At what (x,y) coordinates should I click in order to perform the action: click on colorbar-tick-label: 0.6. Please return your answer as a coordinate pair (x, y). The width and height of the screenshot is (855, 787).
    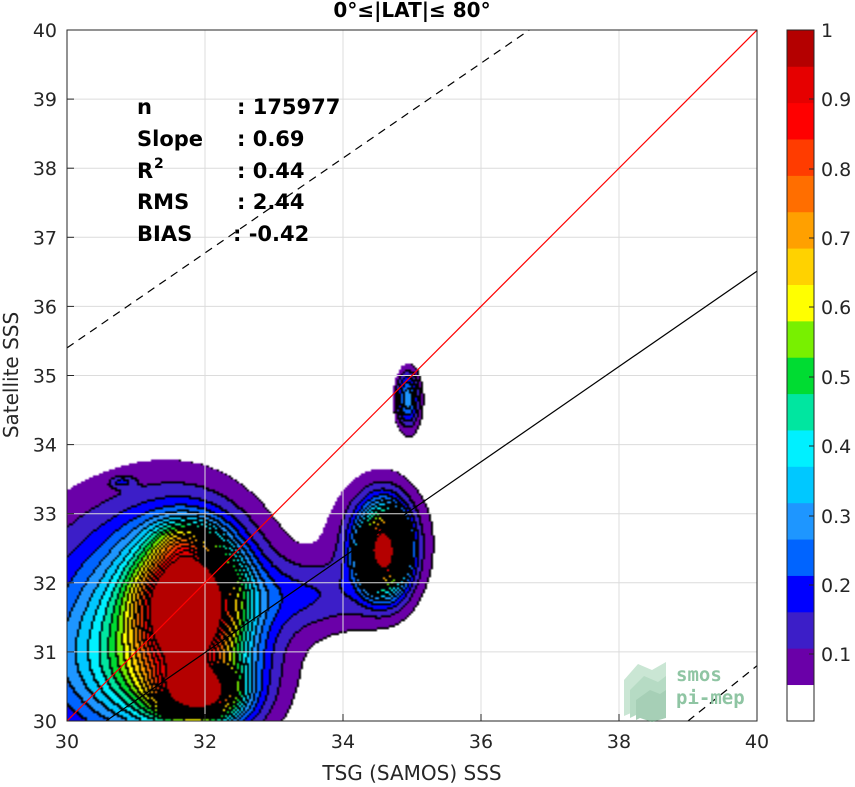
    Looking at the image, I should click on (836, 308).